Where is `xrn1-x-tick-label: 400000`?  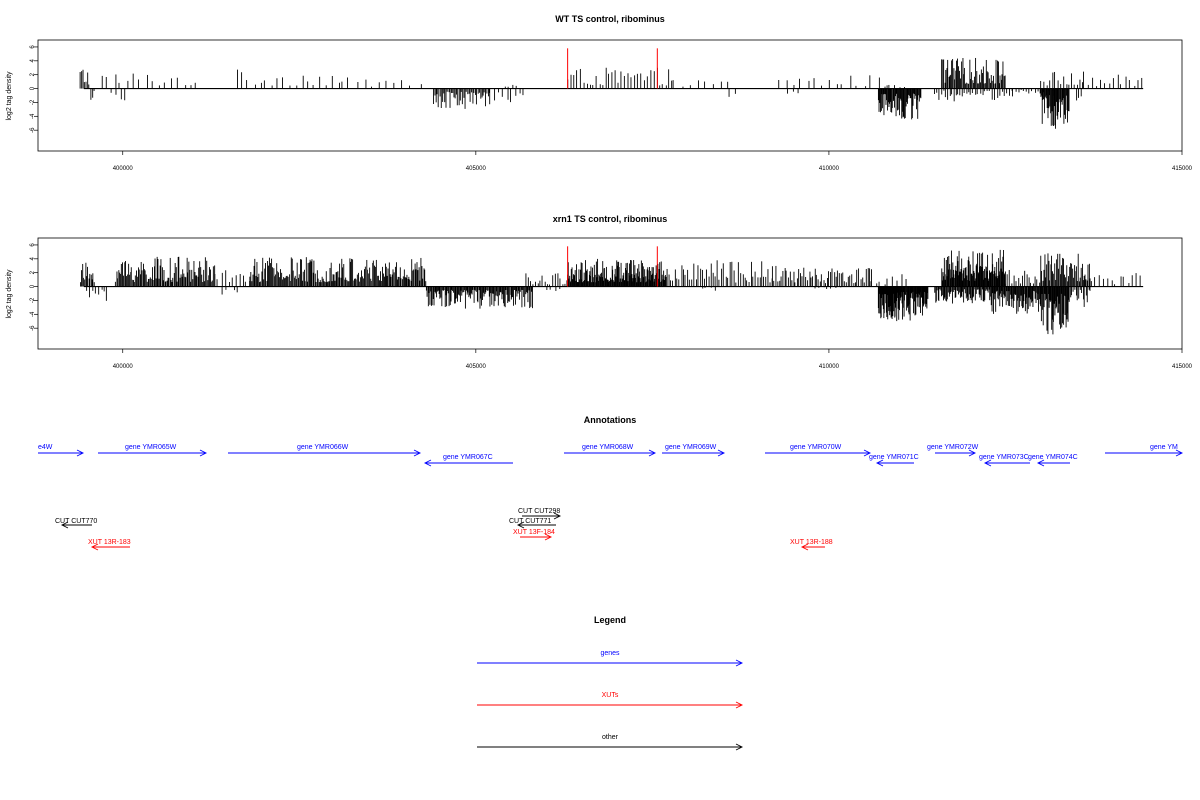 xrn1-x-tick-label: 400000 is located at coordinates (123, 367).